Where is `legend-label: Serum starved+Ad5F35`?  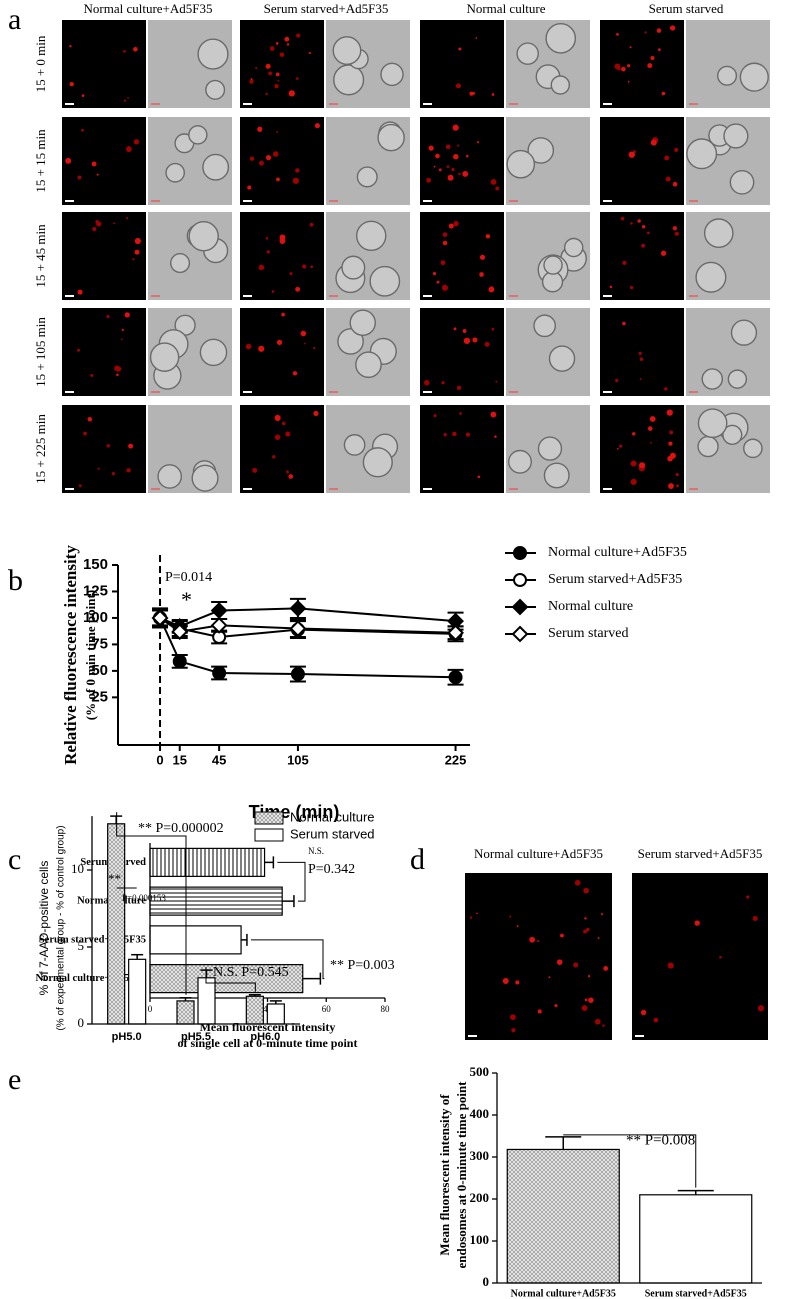
legend-label: Serum starved+Ad5F35 is located at coordinates (615, 579).